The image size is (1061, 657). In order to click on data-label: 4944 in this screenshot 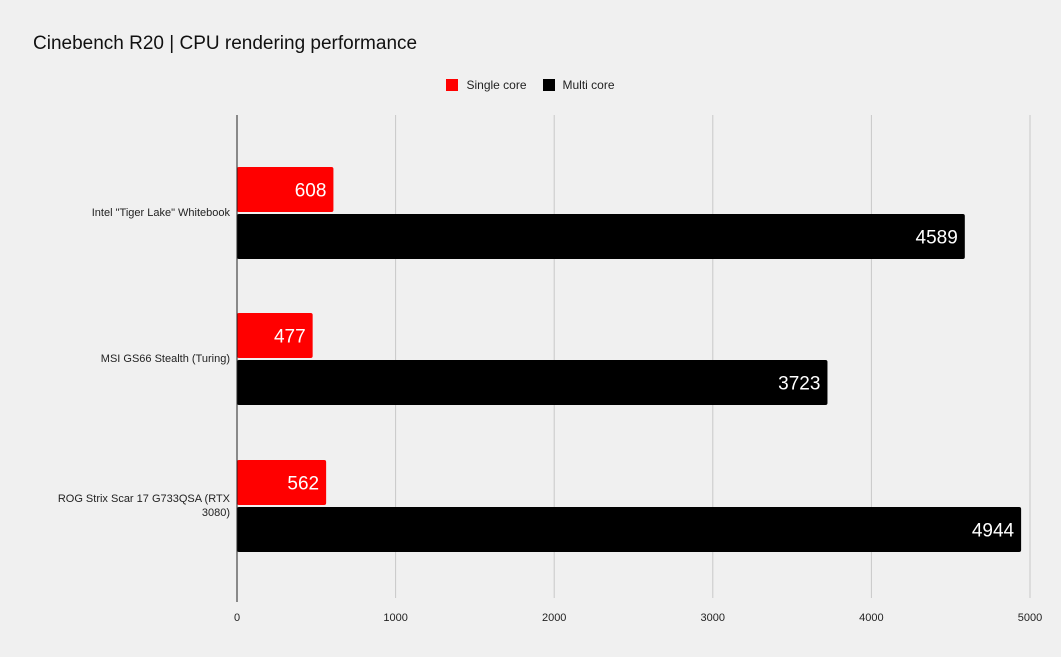, I will do `click(993, 531)`.